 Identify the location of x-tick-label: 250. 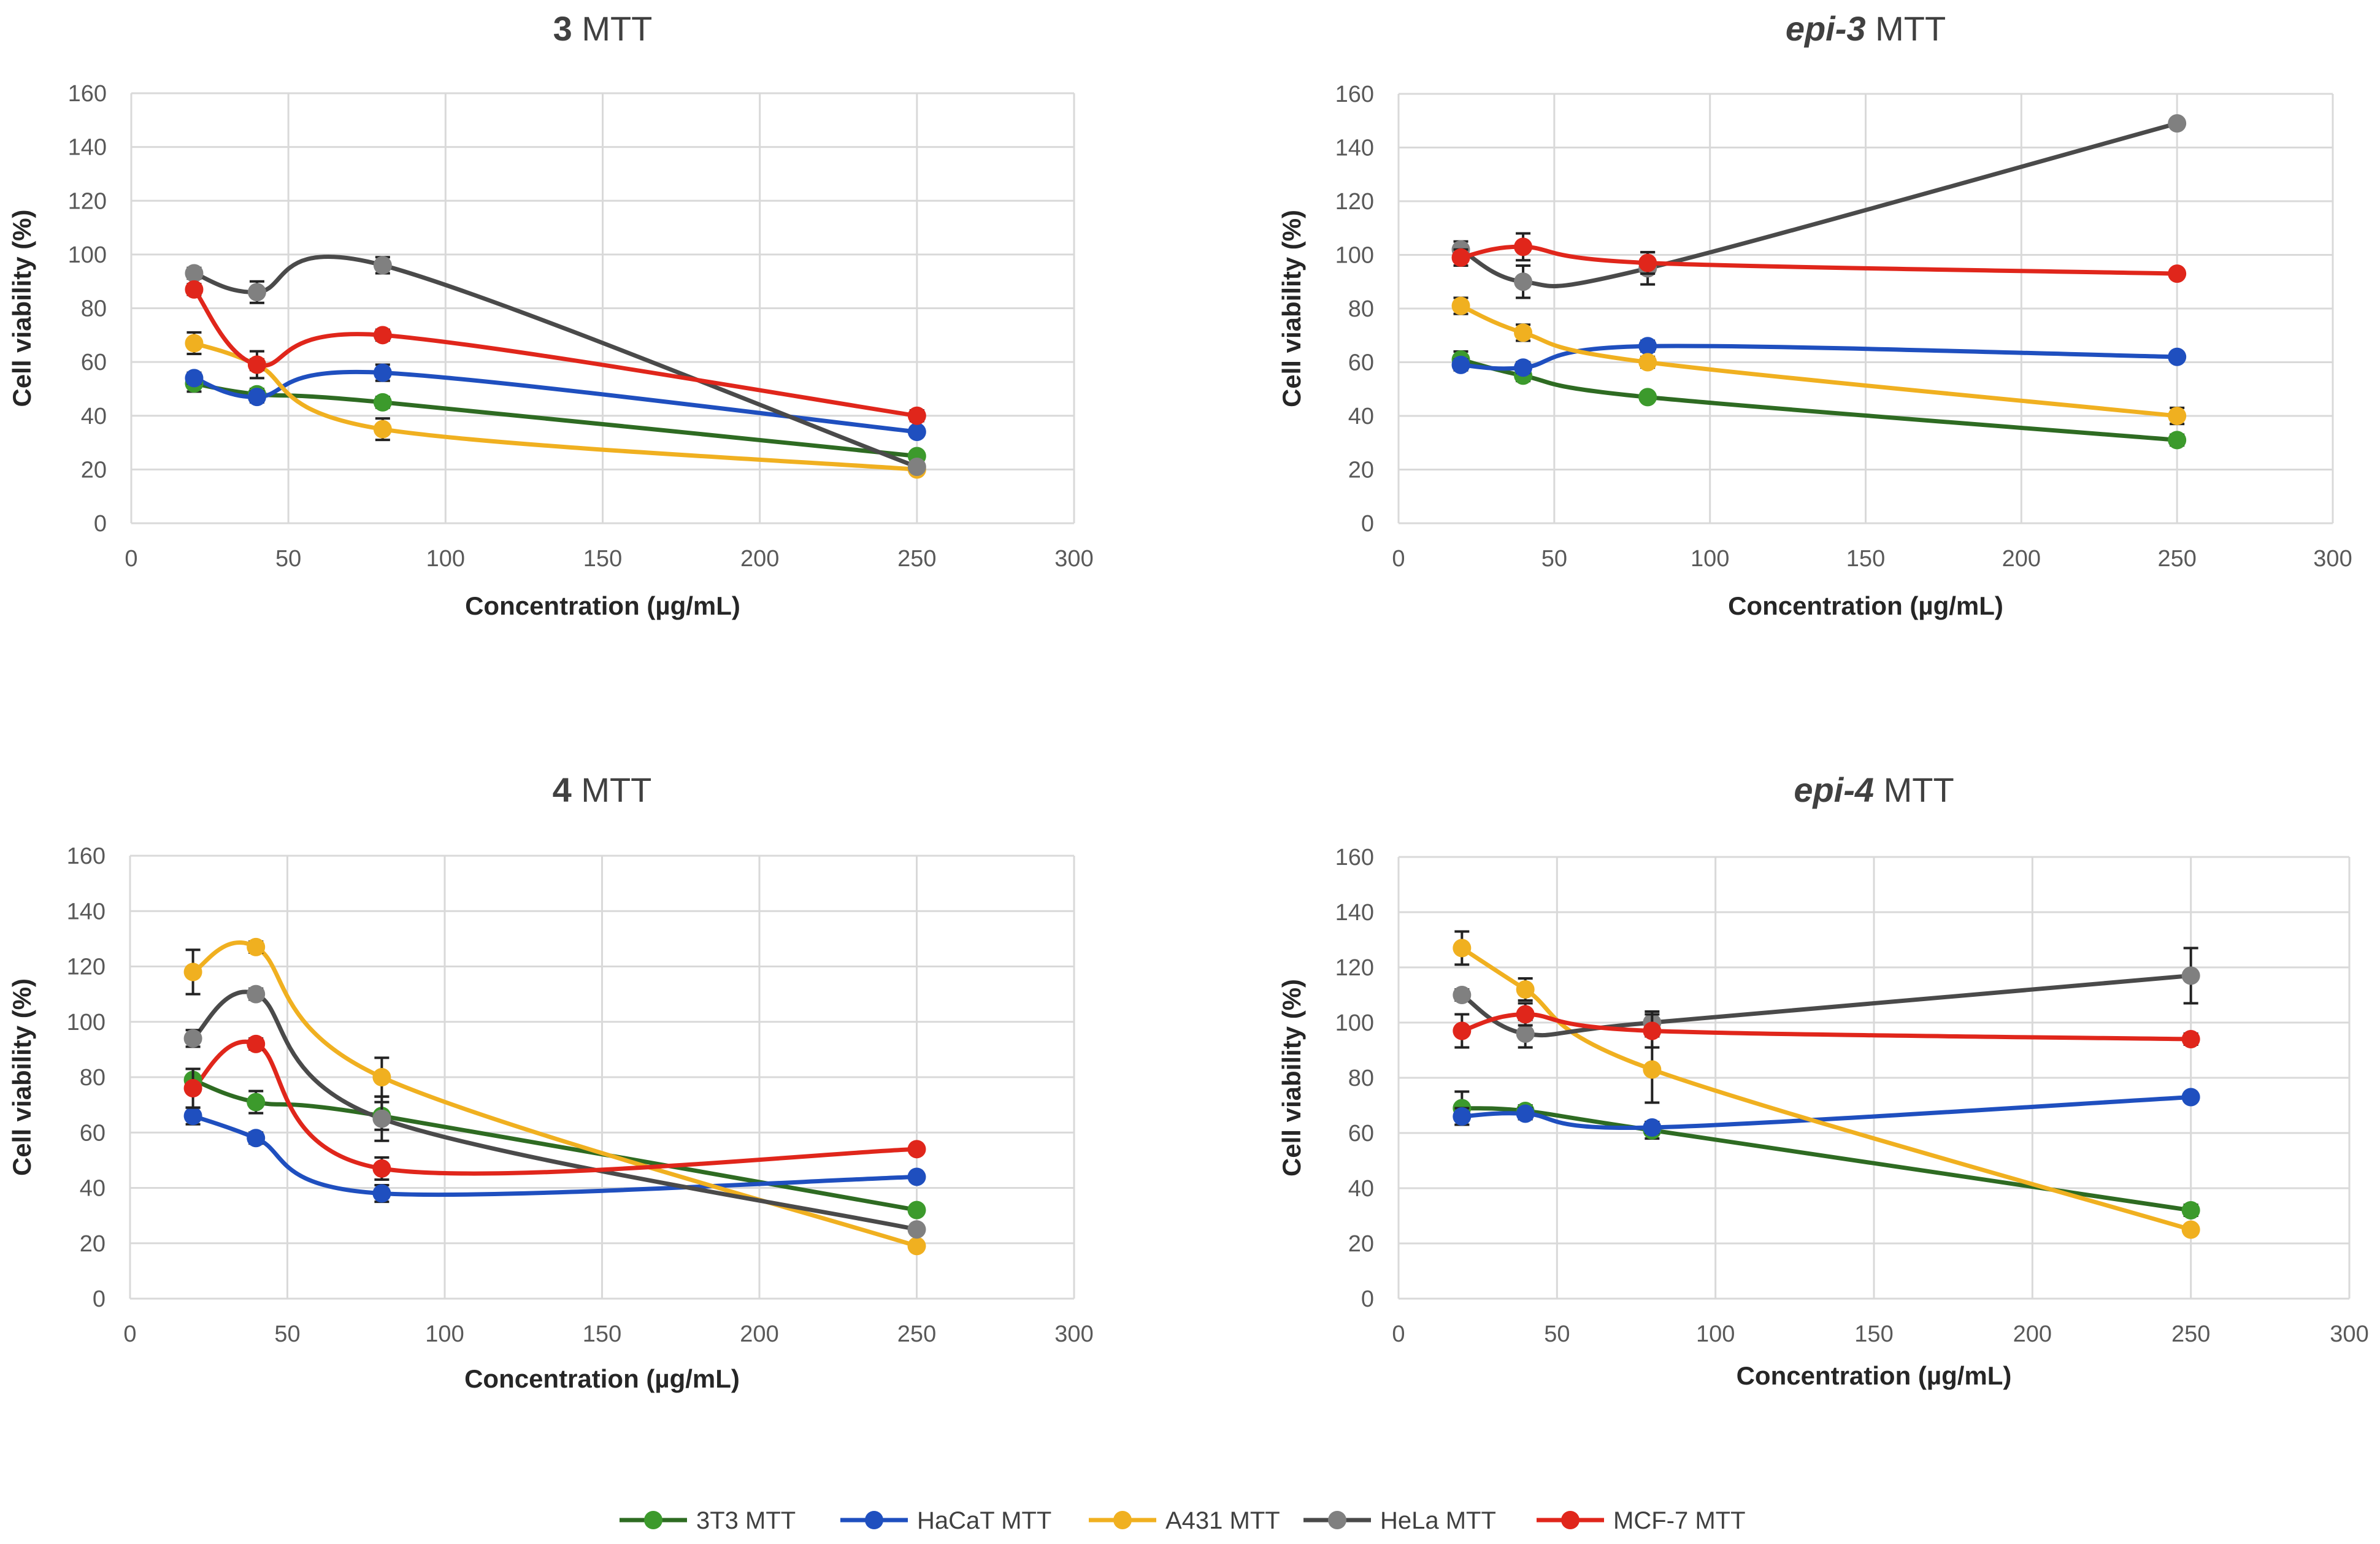
(2190, 1334).